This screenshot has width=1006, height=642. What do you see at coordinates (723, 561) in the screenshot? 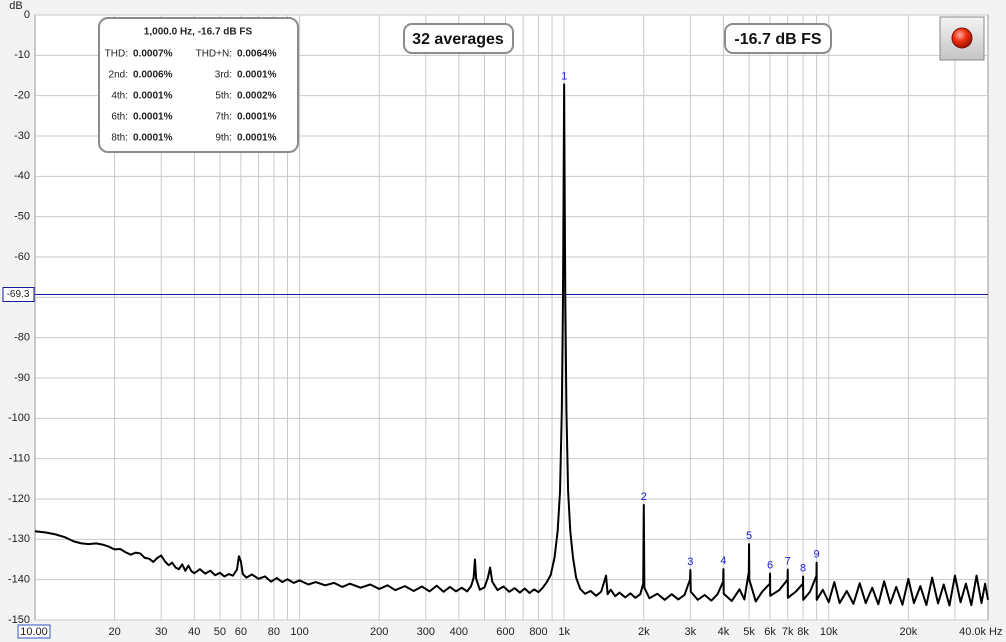
I see `harmonic-marker: 4` at bounding box center [723, 561].